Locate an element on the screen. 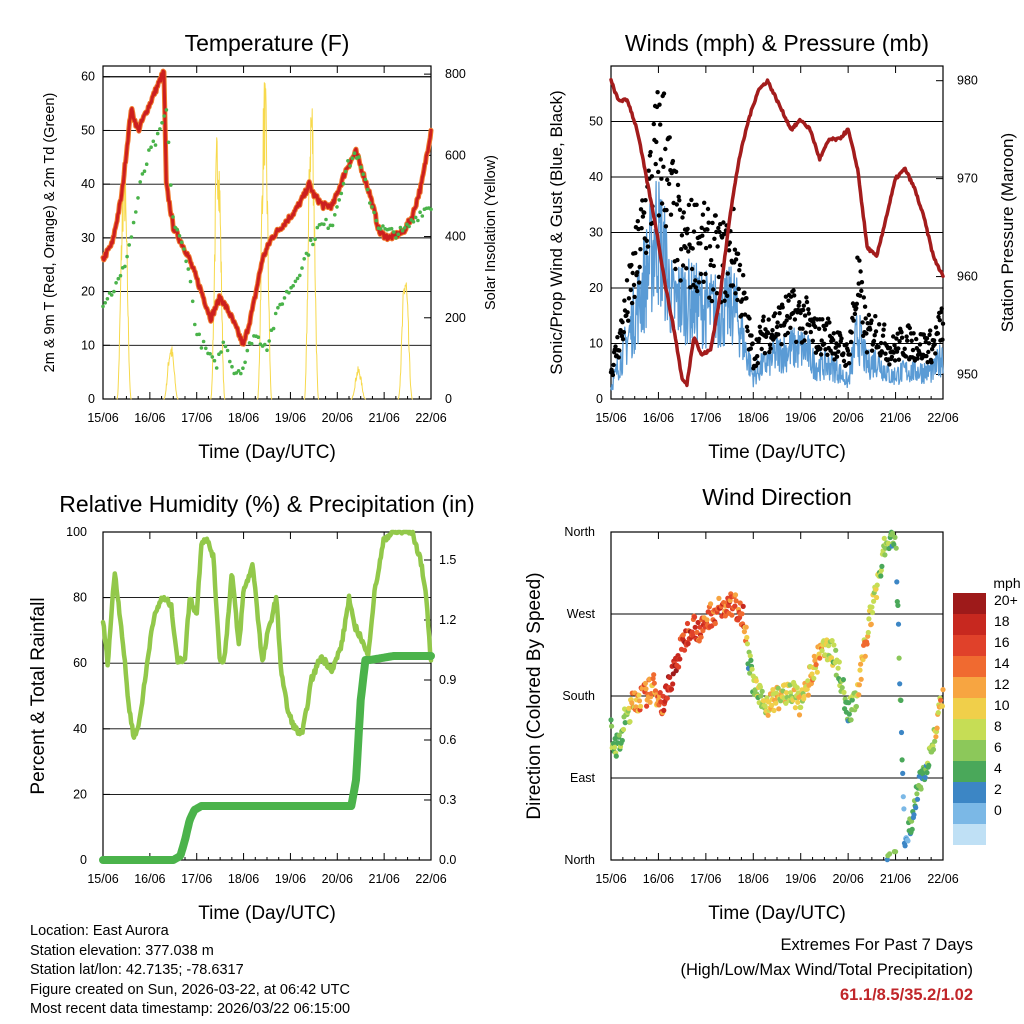 Image resolution: width=1024 pixels, height=1024 pixels. rh-y2tick-label: 0.0 is located at coordinates (447, 860).